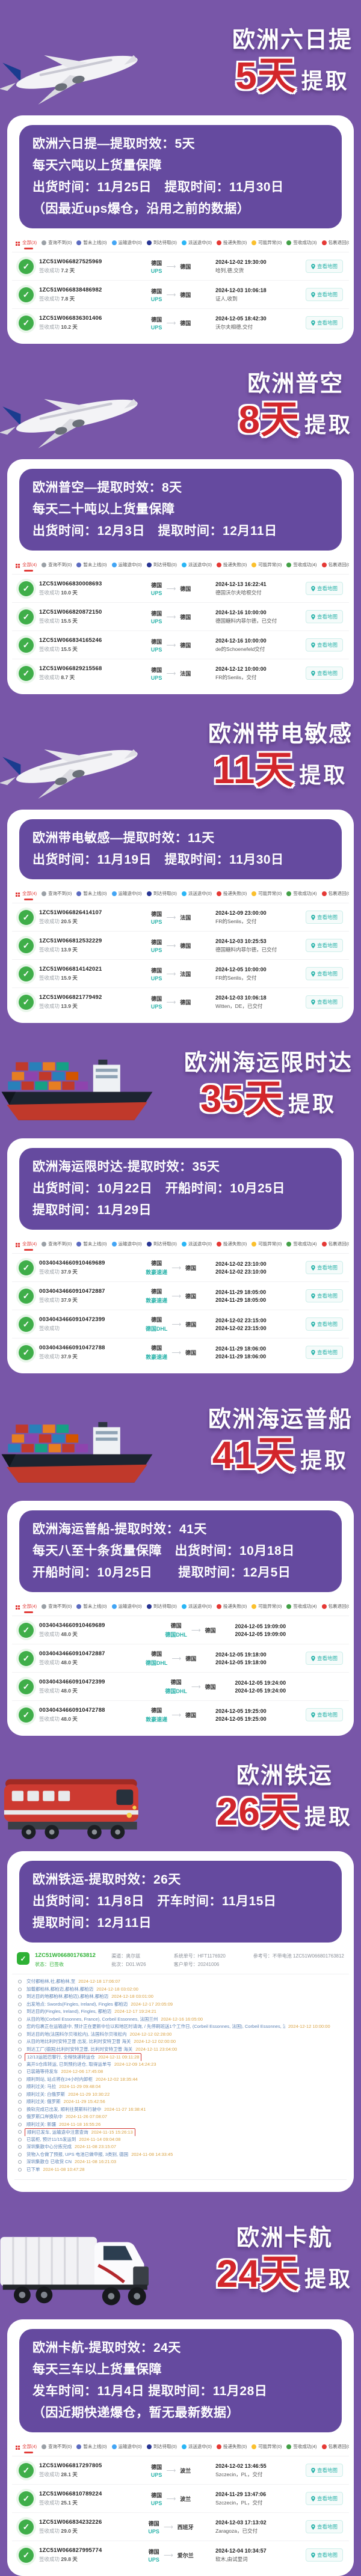 This screenshot has width=361, height=2576. I want to click on tracking-number: 1ZC51W066834232226, so click(70, 2522).